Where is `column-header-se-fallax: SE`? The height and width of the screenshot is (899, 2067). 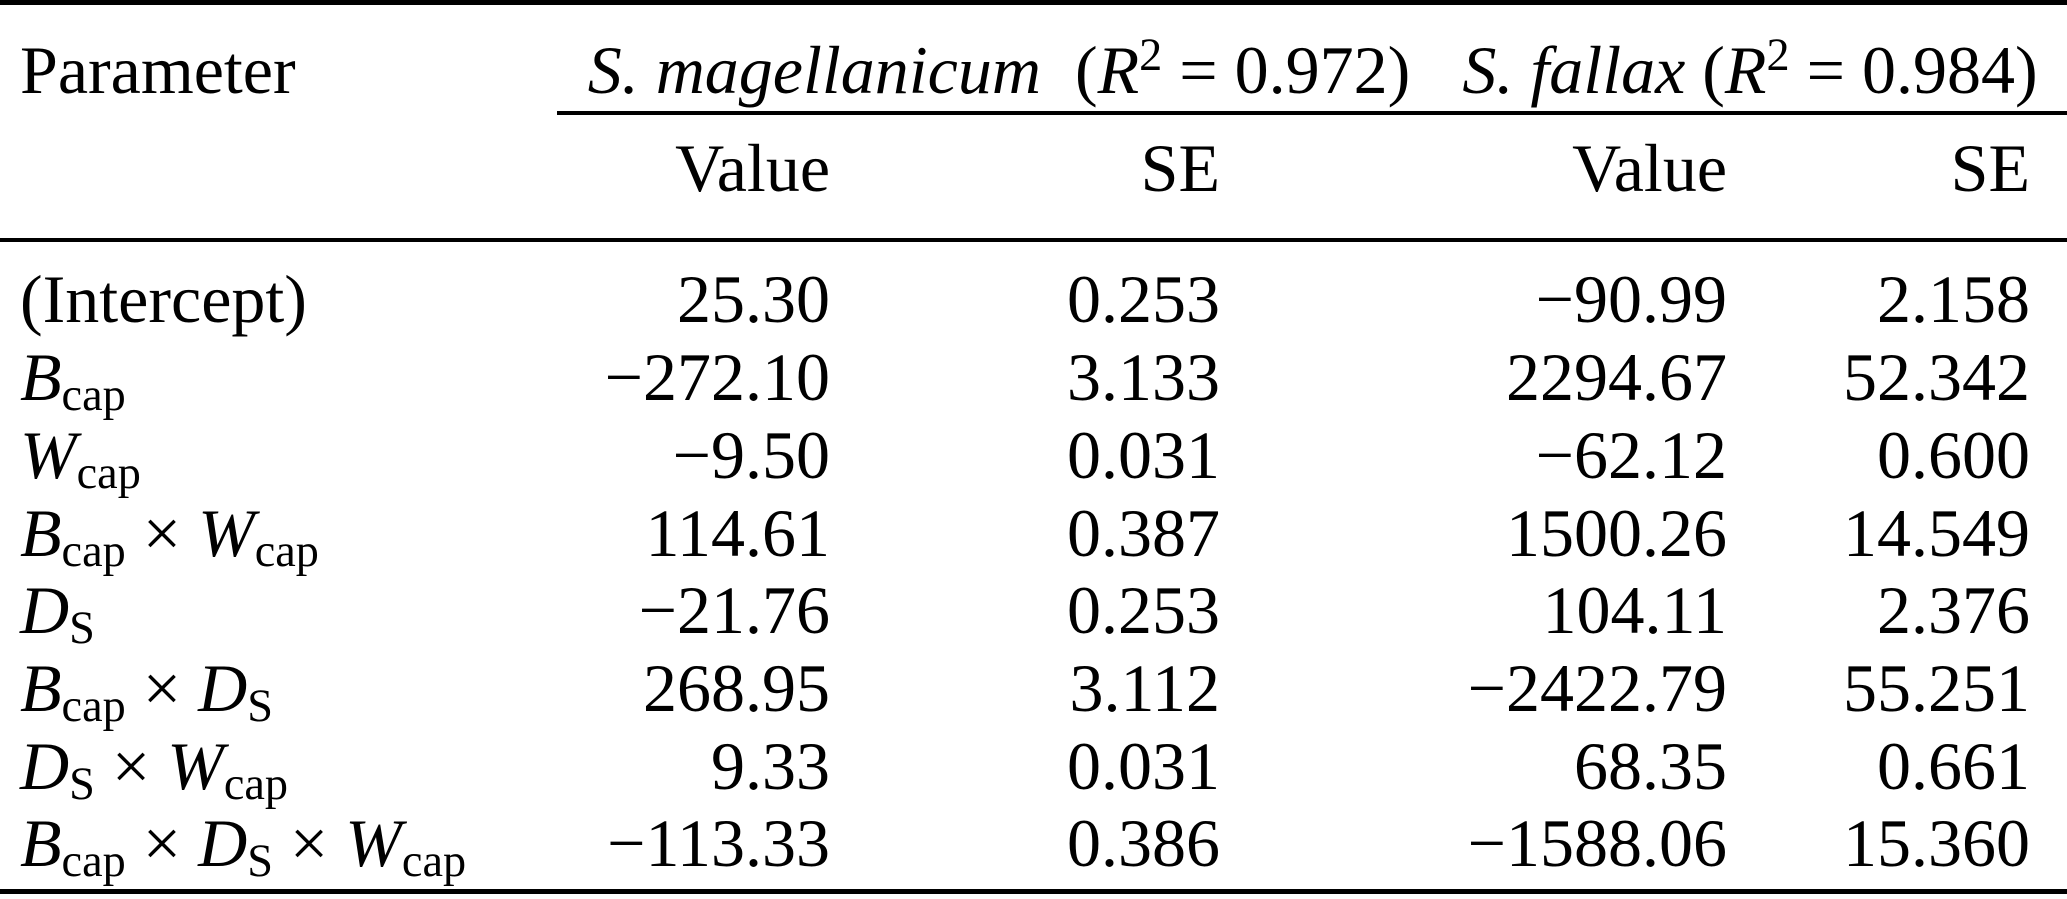
column-header-se-fallax: SE is located at coordinates (1990, 168).